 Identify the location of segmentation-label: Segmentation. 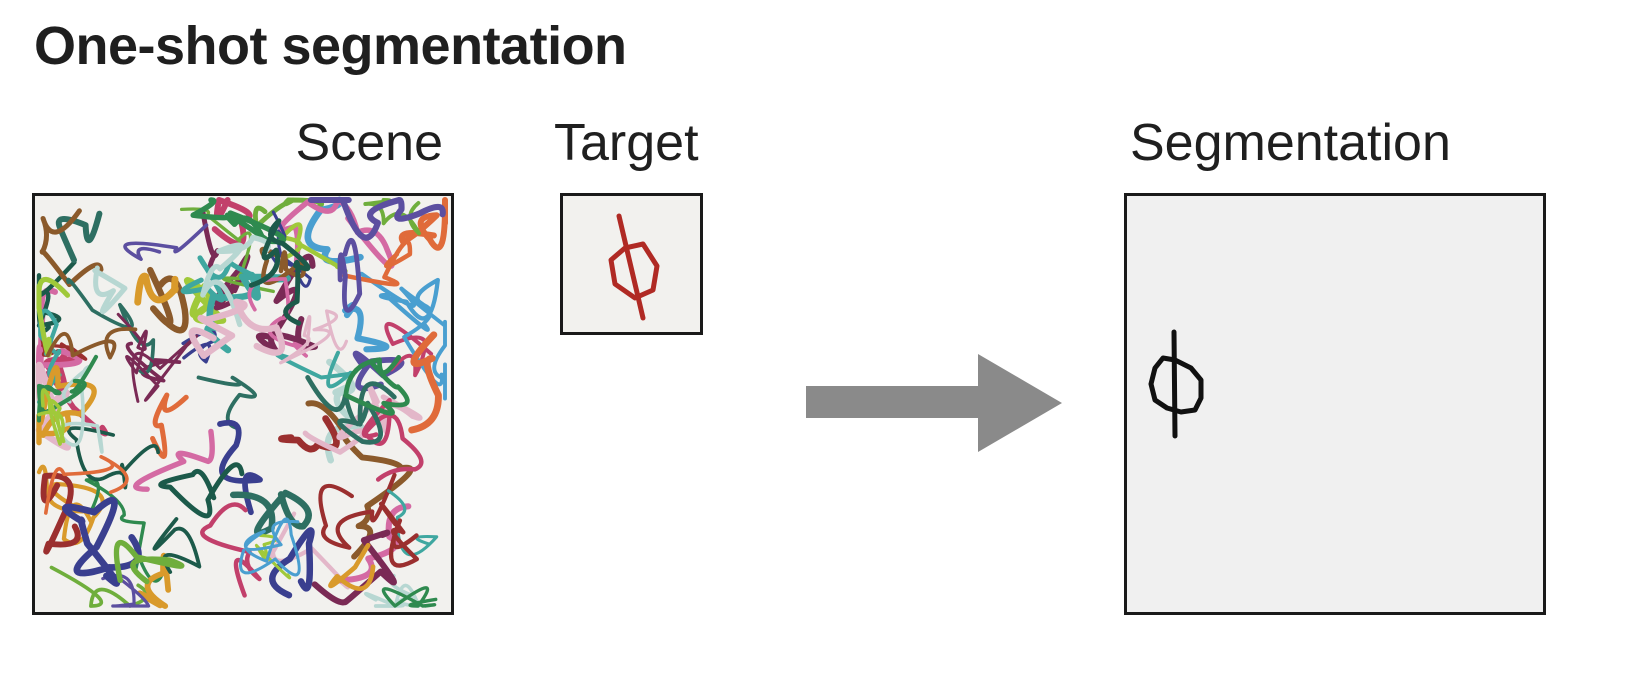
(1290, 143).